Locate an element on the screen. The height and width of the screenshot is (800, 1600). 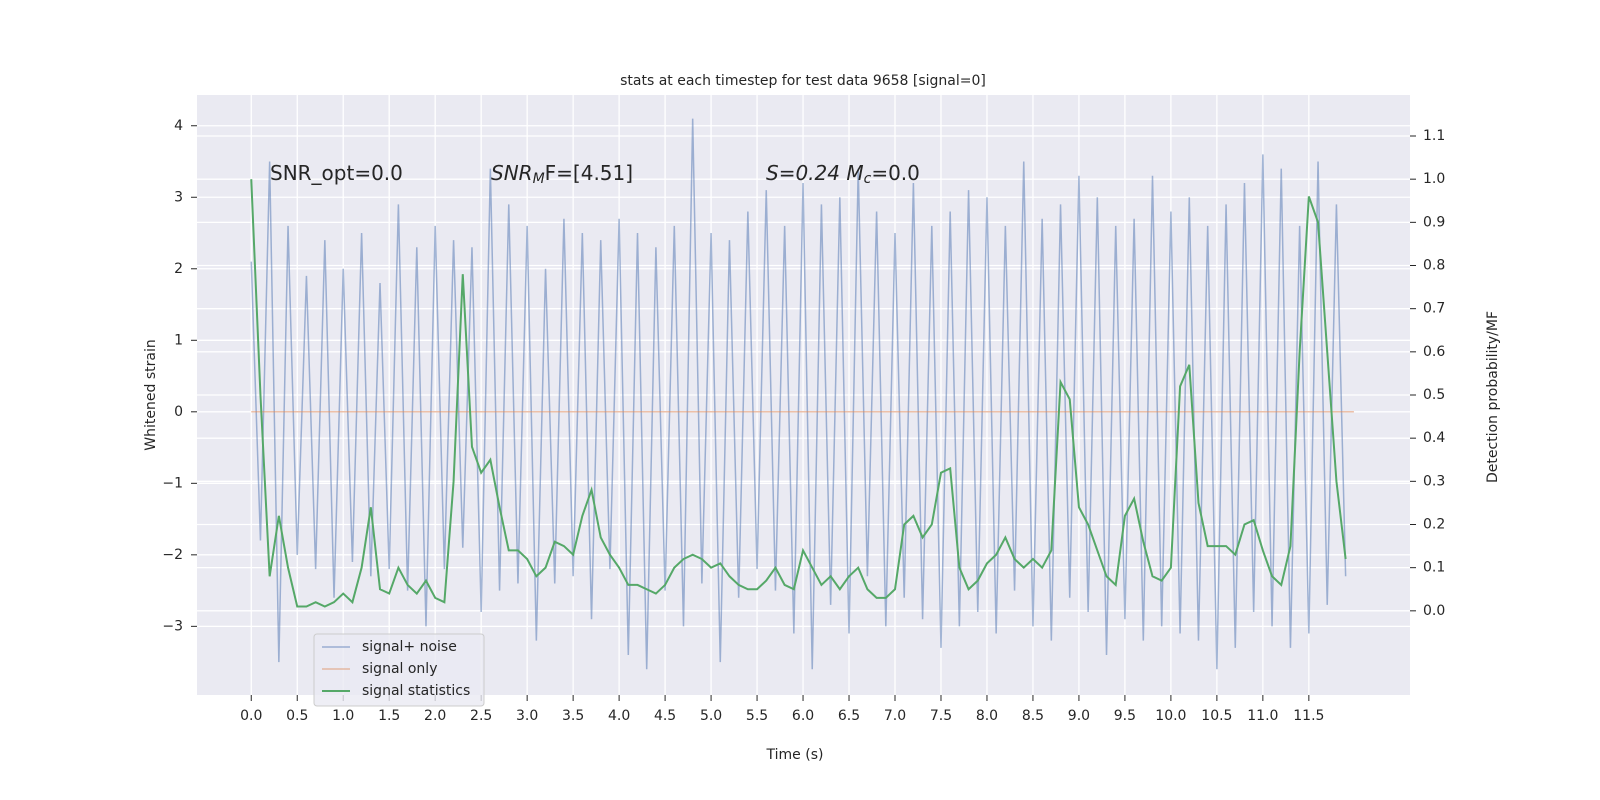
x-tick-label: 9.0 is located at coordinates (1079, 716).